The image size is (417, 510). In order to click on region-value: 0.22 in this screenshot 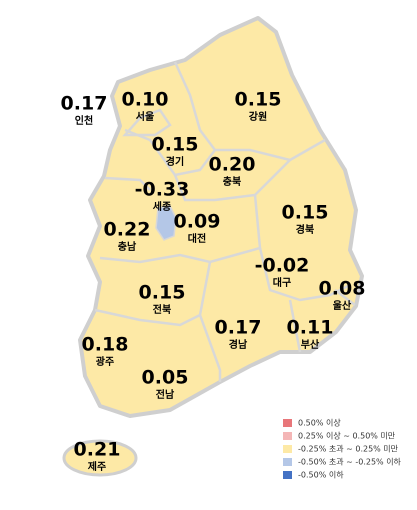, I will do `click(127, 230)`.